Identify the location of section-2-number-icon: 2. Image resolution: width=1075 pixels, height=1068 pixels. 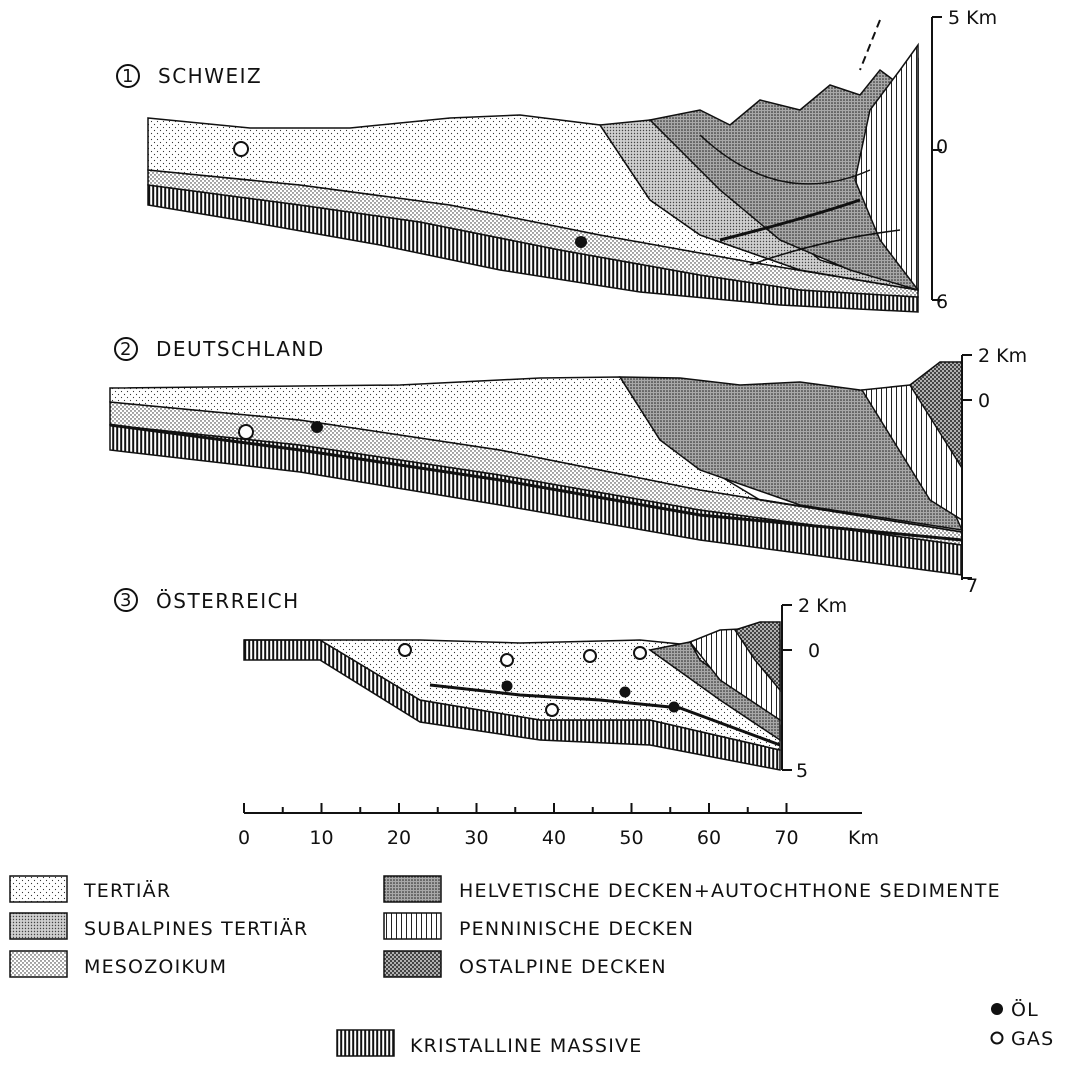
(126, 349).